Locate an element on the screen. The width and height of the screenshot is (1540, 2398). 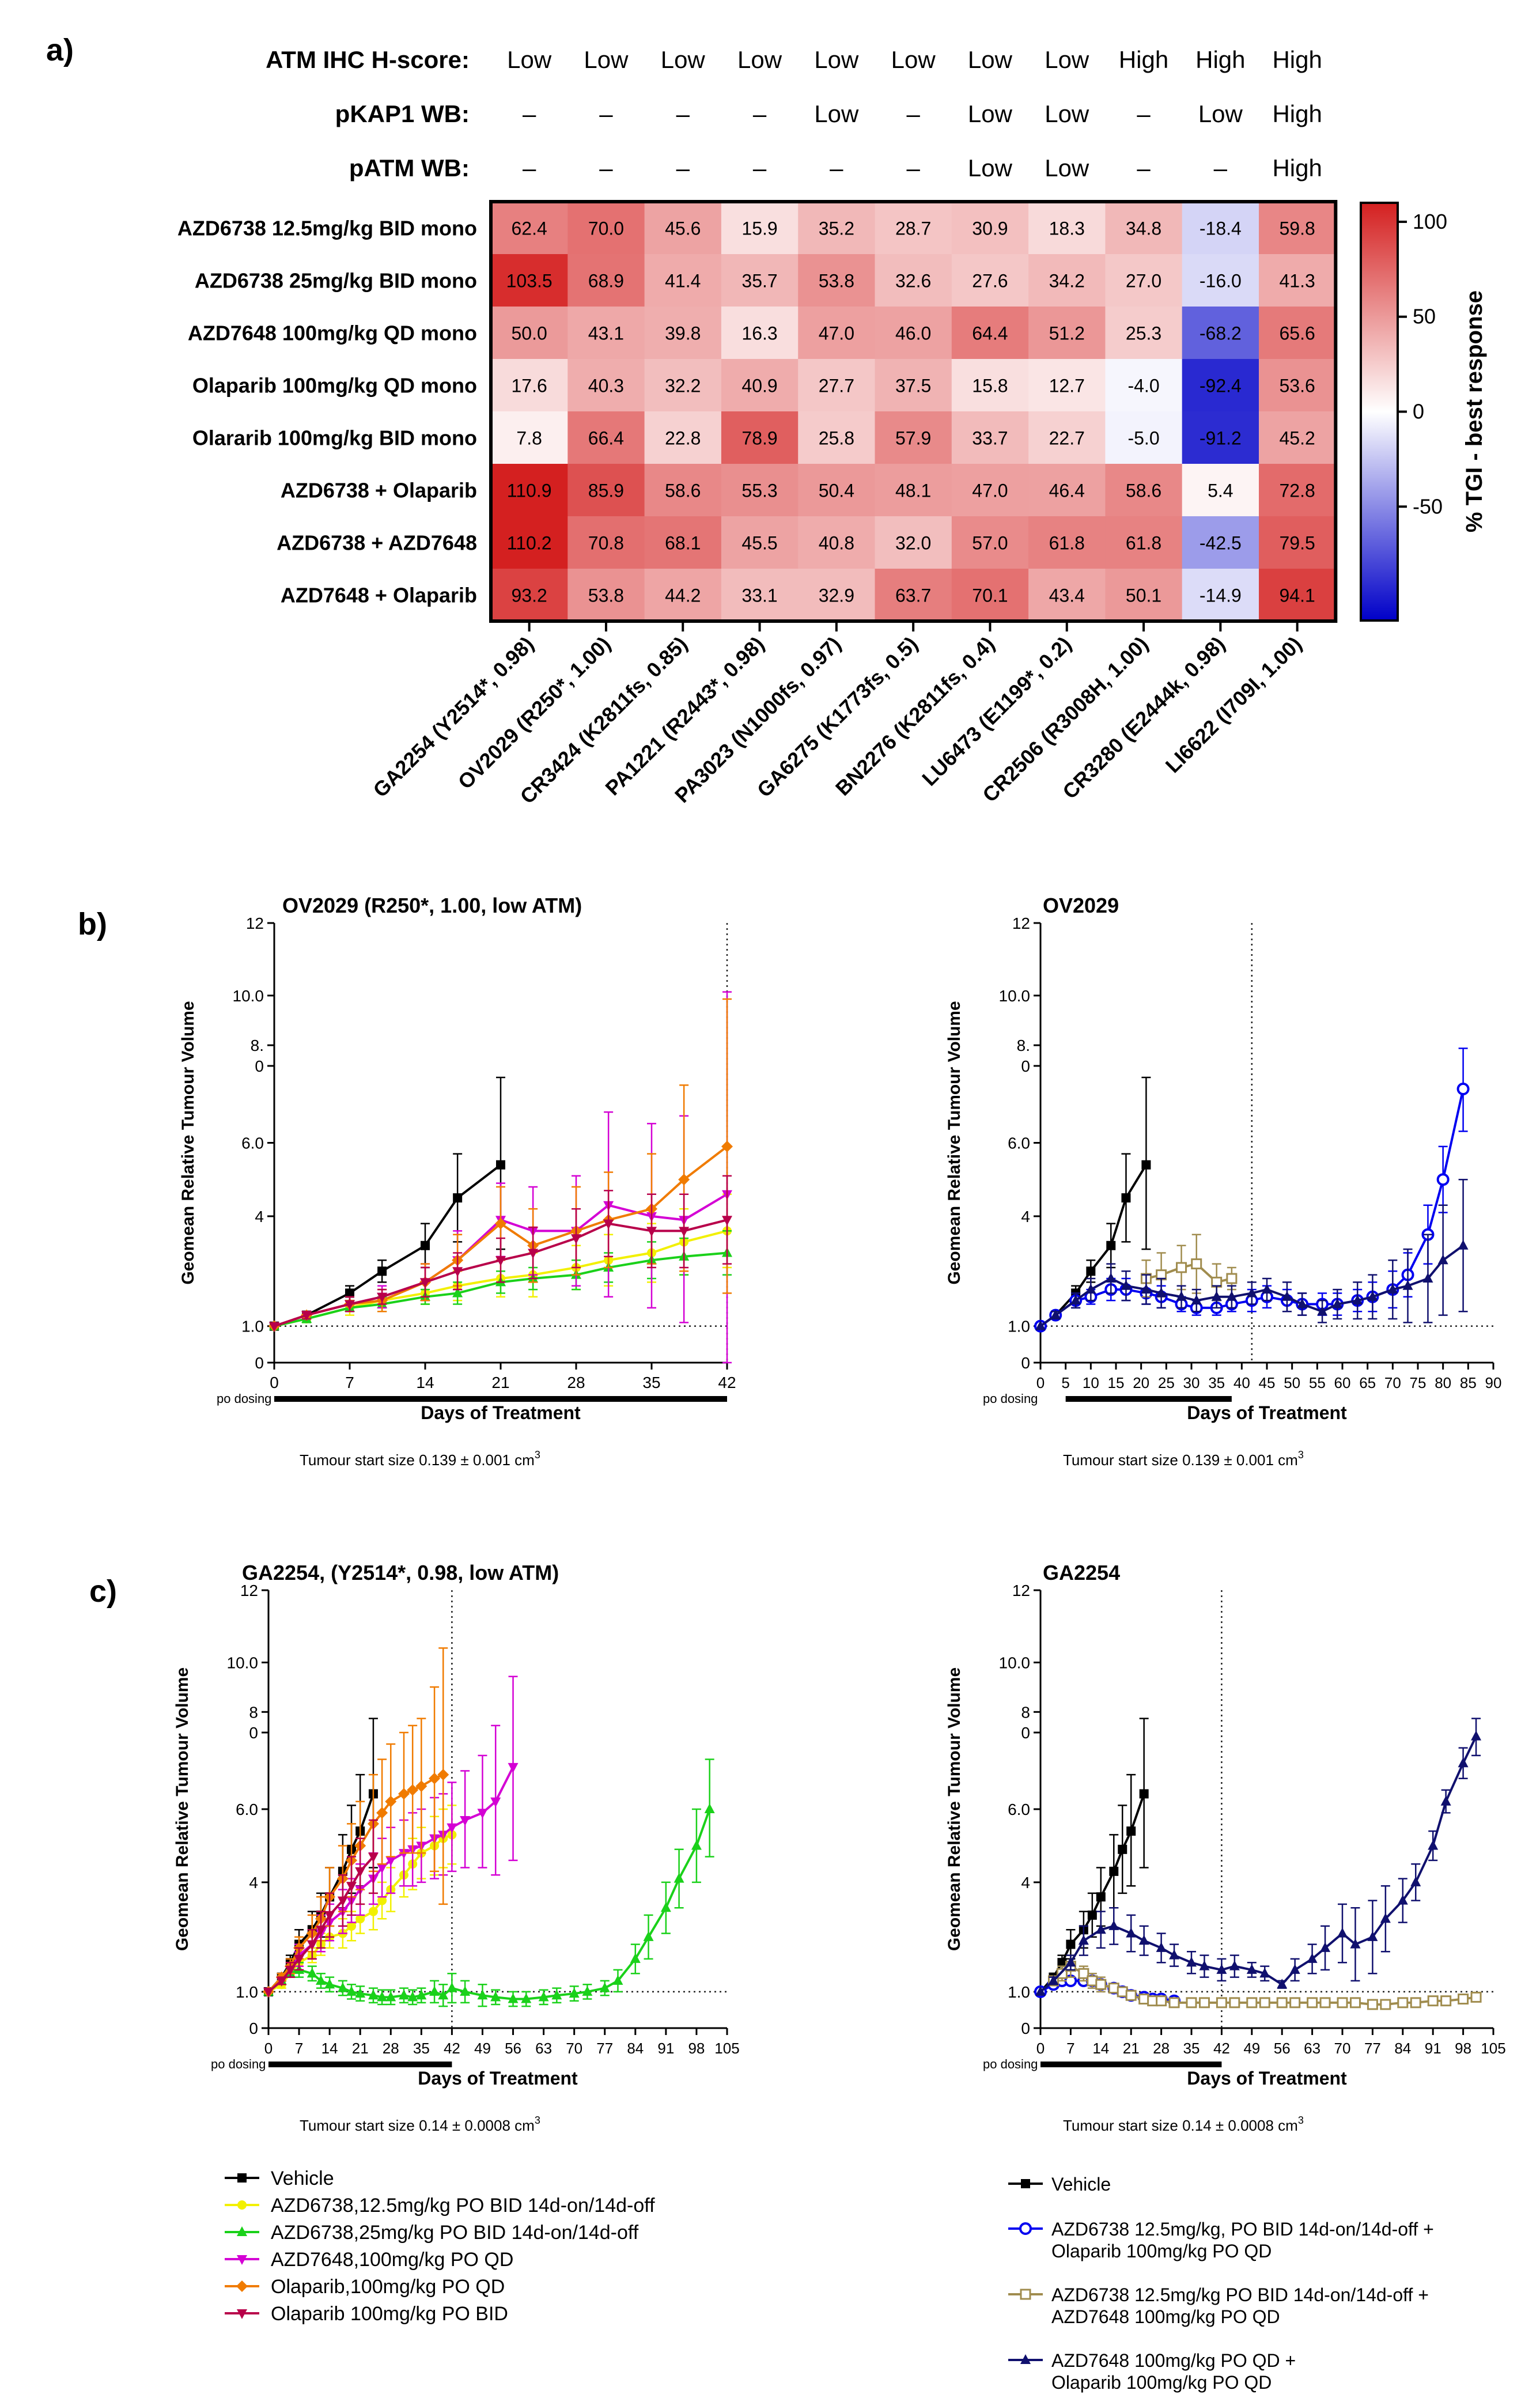
cell-value: 65.6 is located at coordinates (1298, 333).